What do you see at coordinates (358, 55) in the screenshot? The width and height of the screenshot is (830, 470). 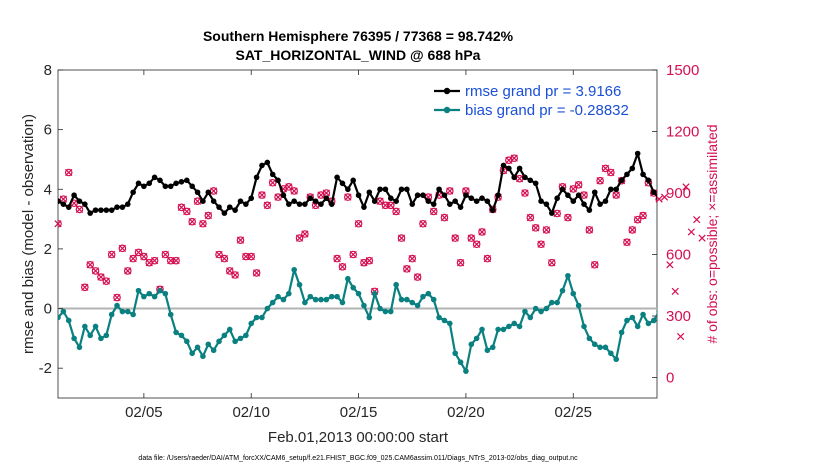 I see `chart-subtitle: SAT_HORIZONTAL_WIND @ 688 hPa` at bounding box center [358, 55].